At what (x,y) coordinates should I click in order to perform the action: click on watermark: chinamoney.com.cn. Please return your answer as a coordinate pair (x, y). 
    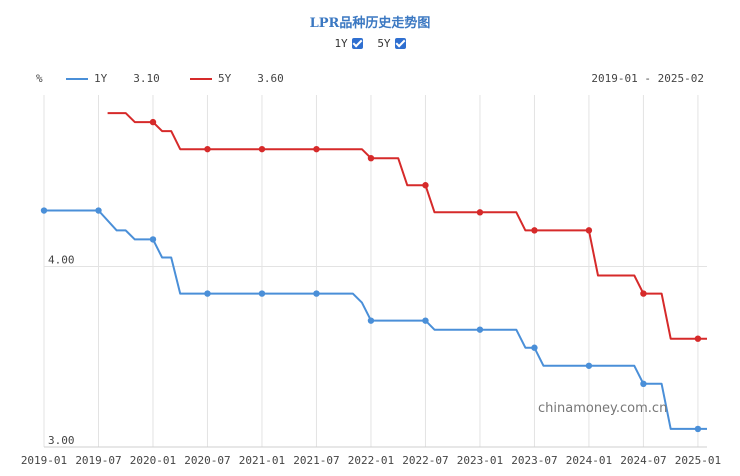
    Looking at the image, I should click on (603, 408).